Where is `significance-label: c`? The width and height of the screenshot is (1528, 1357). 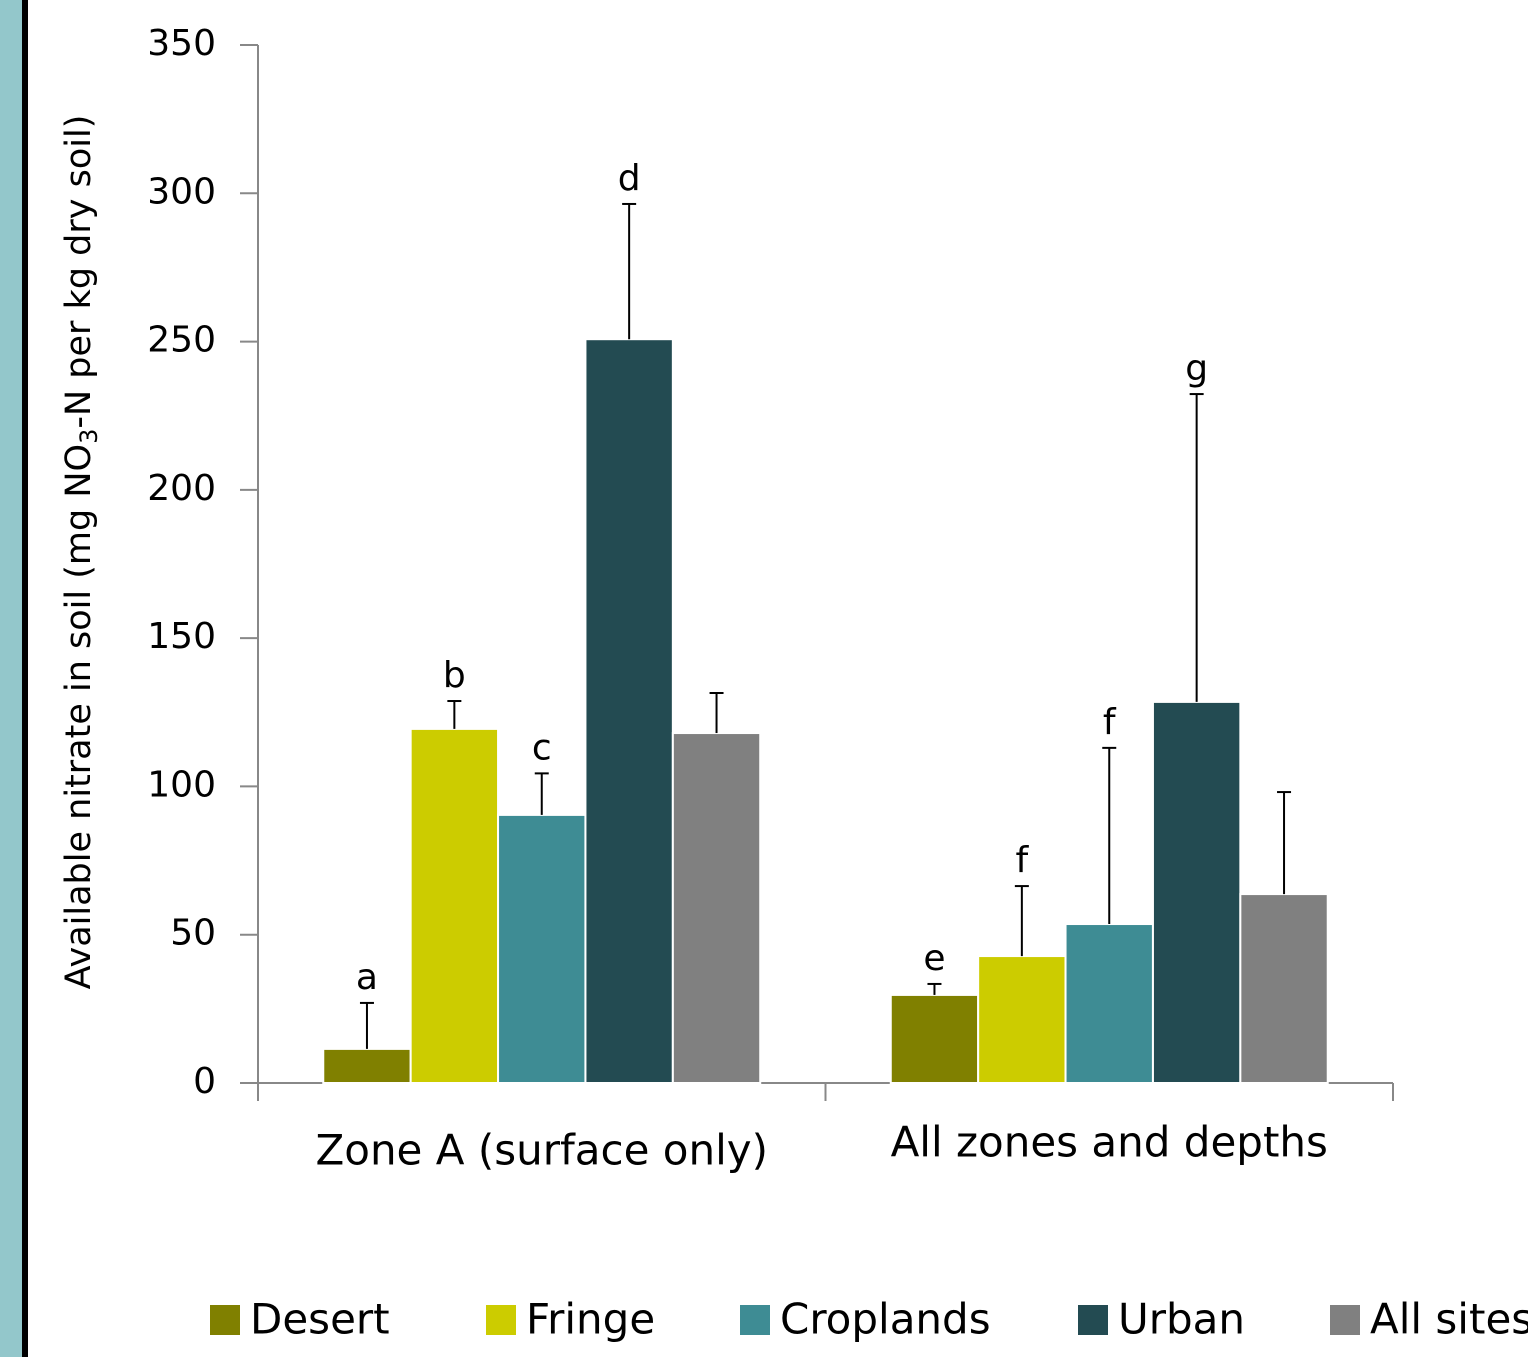 significance-label: c is located at coordinates (542, 747).